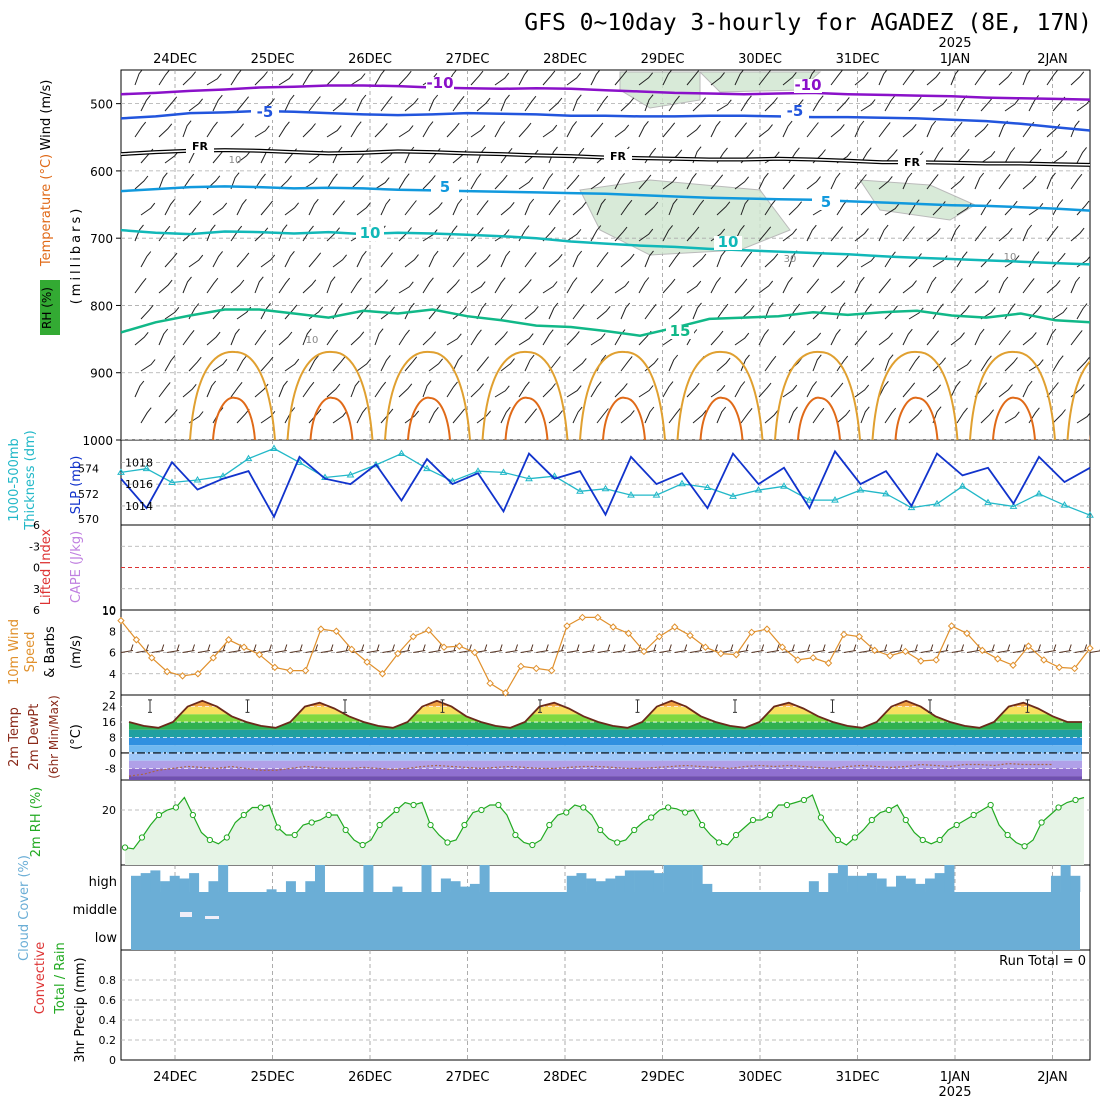 This screenshot has width=1100, height=1100. What do you see at coordinates (826, 202) in the screenshot?
I see `isotherm-label: 5` at bounding box center [826, 202].